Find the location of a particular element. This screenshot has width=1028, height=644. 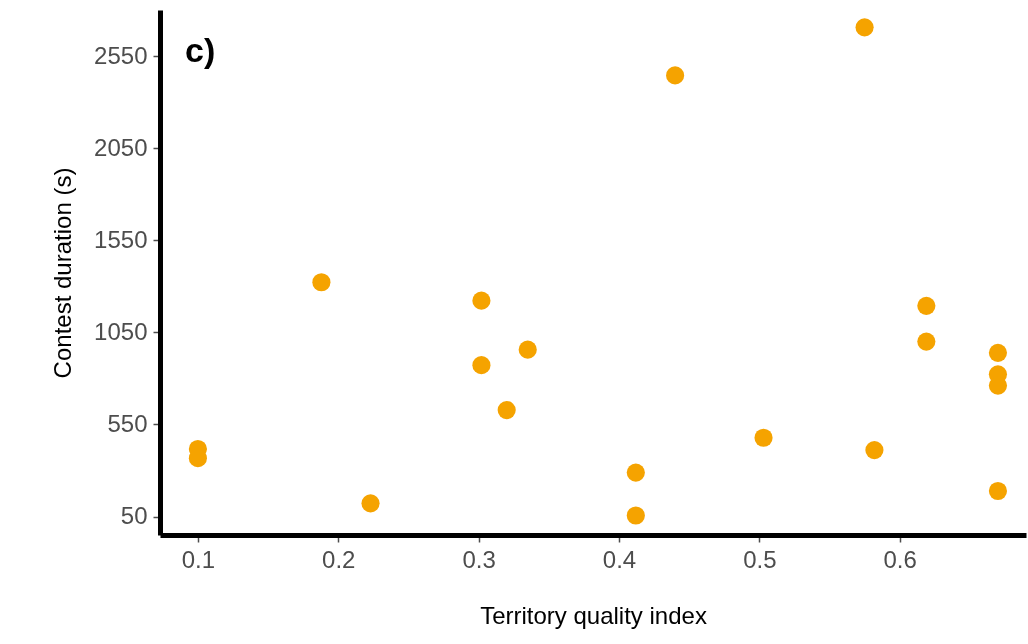

x-tick-label: 0.6 is located at coordinates (900, 559).